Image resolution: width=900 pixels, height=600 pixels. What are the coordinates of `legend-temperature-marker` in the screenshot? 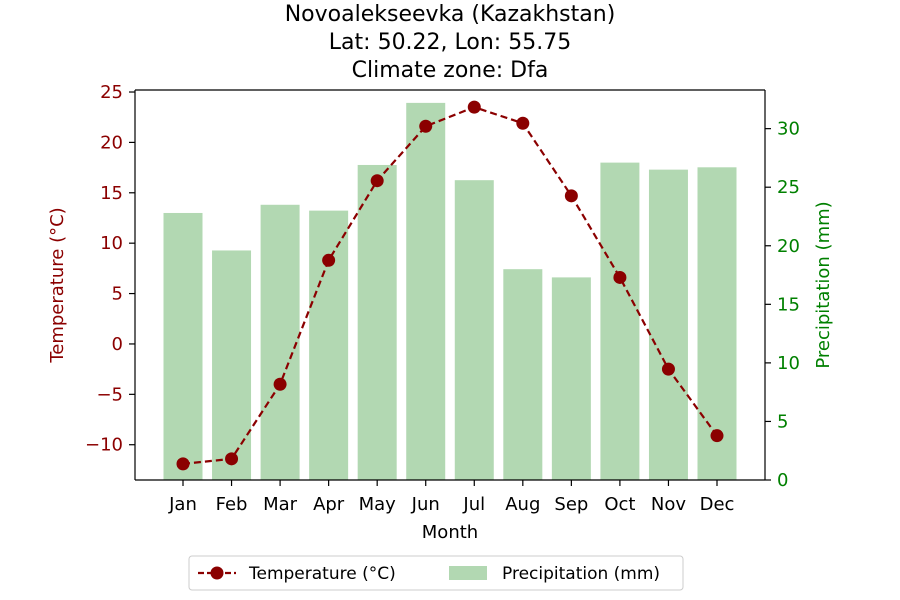 It's located at (217, 573).